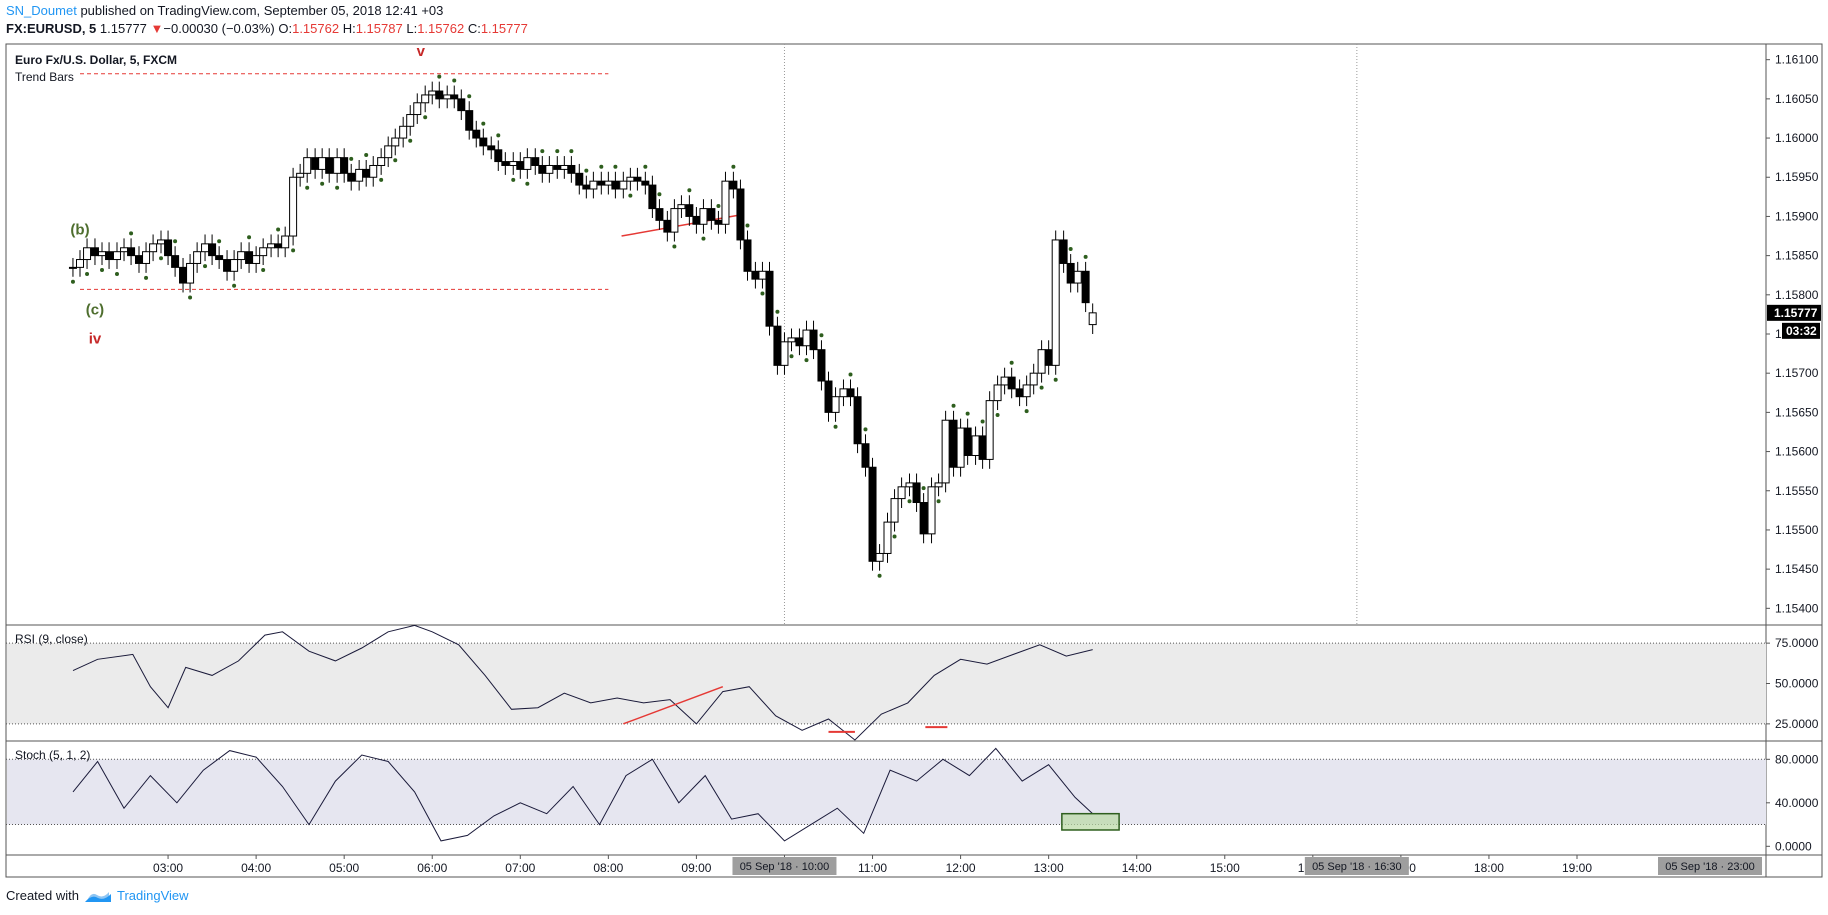 This screenshot has height=915, width=1828. I want to click on price-axis-label: 1.15900, so click(1797, 216).